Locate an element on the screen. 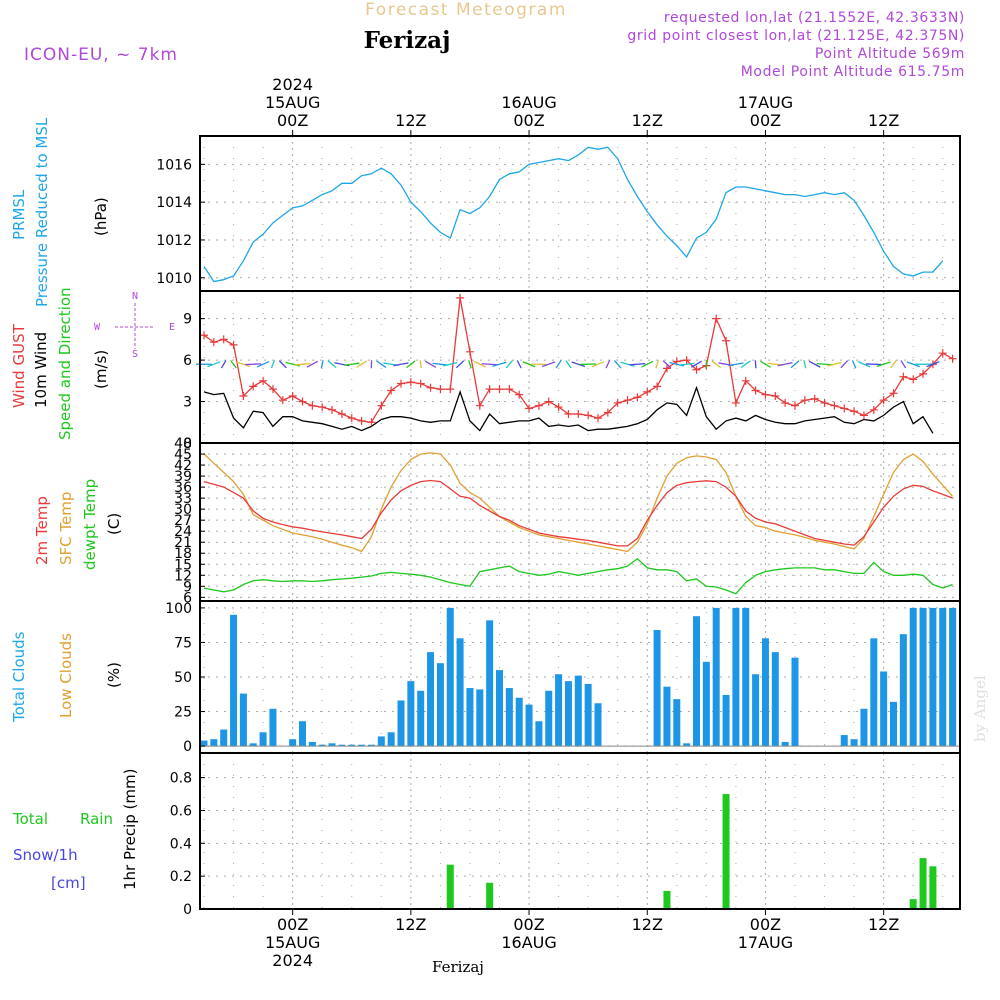 This screenshot has height=1000, width=1000. sfc-temp-line is located at coordinates (578, 502).